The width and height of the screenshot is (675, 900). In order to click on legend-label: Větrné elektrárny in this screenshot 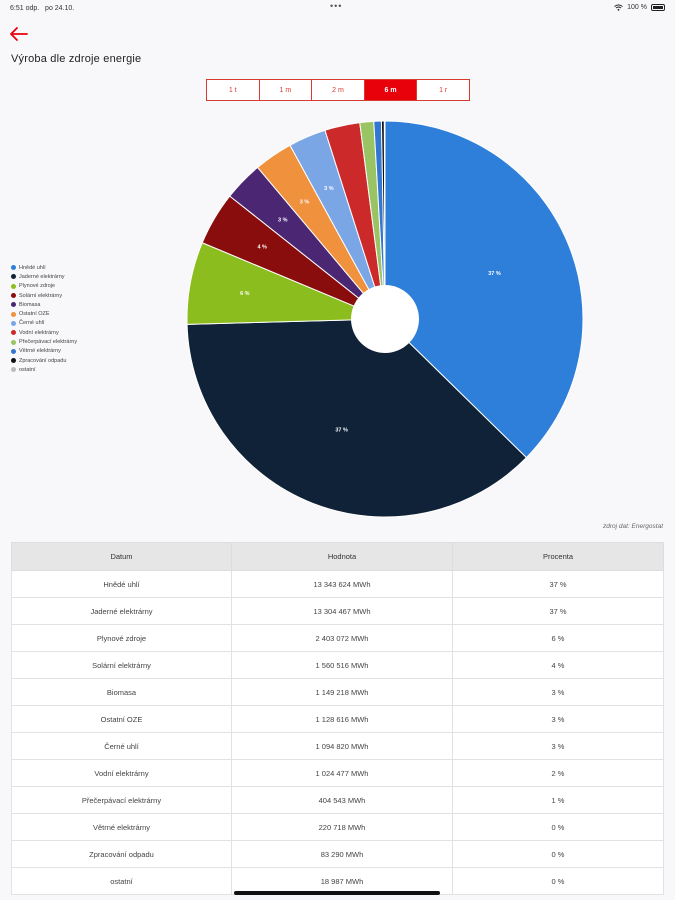, I will do `click(40, 351)`.